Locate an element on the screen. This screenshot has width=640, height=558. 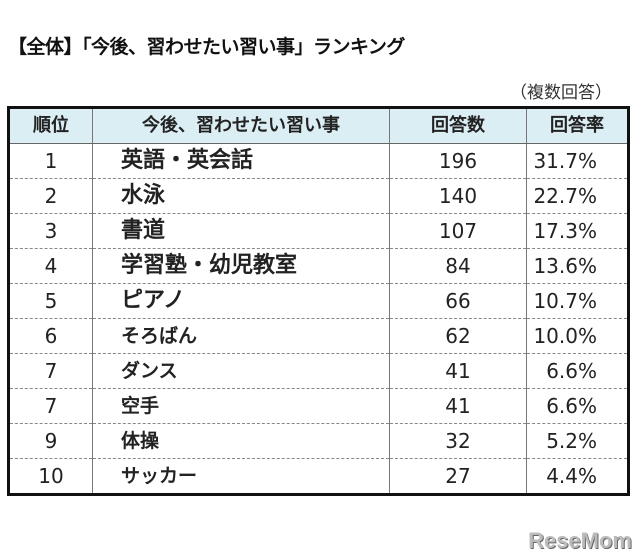
item-cell: 学習塾・幼児教室 is located at coordinates (241, 266).